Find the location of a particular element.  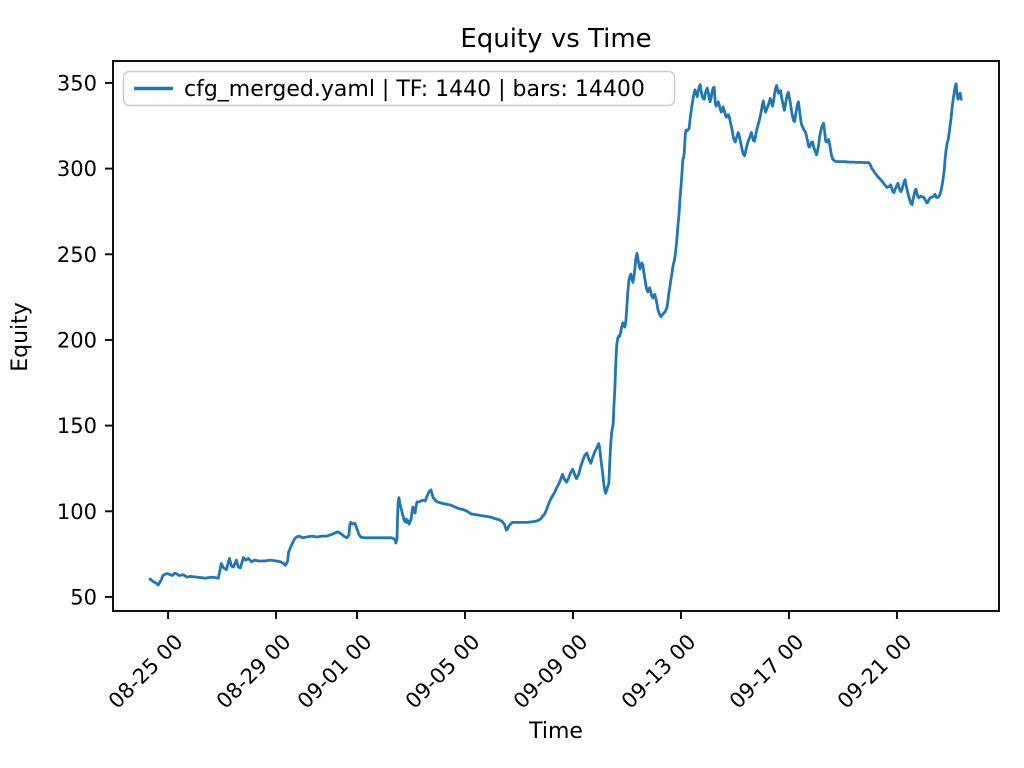

x-tick-label: 09-21 00 is located at coordinates (875, 672).